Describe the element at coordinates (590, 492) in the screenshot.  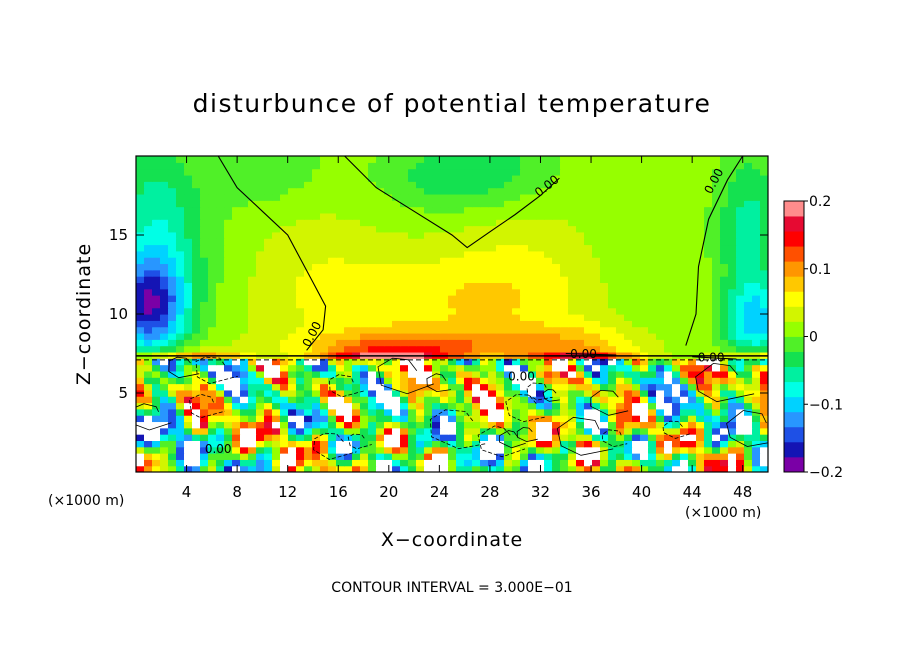
I see `x-tick-label: 36` at that location.